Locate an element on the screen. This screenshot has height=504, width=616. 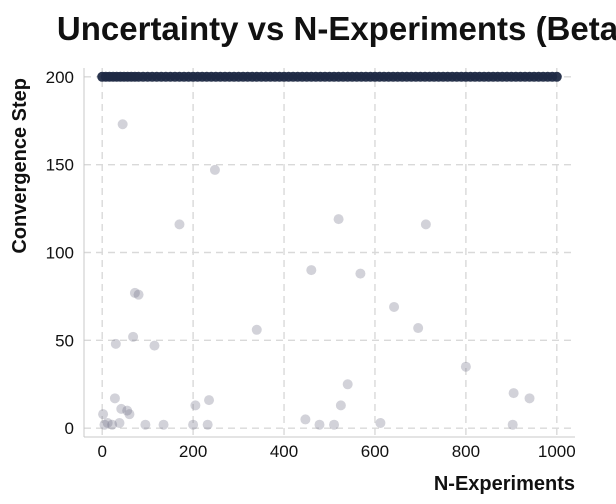
y-axis-label: Convergence Step is located at coordinates (20, 166).